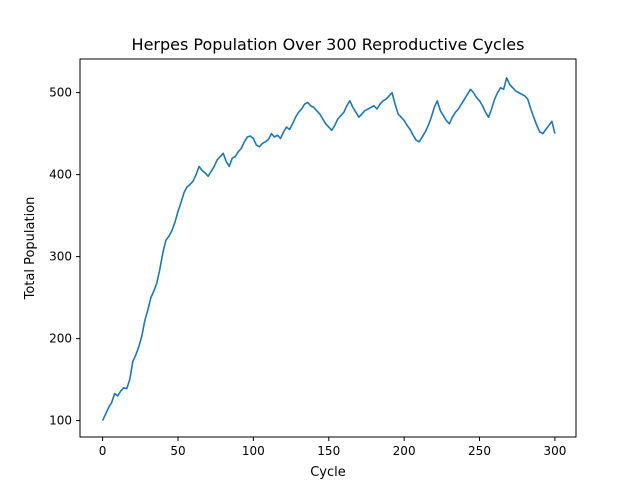 Image resolution: width=640 pixels, height=490 pixels. Describe the element at coordinates (60, 257) in the screenshot. I see `y-tick-label: 300` at that location.